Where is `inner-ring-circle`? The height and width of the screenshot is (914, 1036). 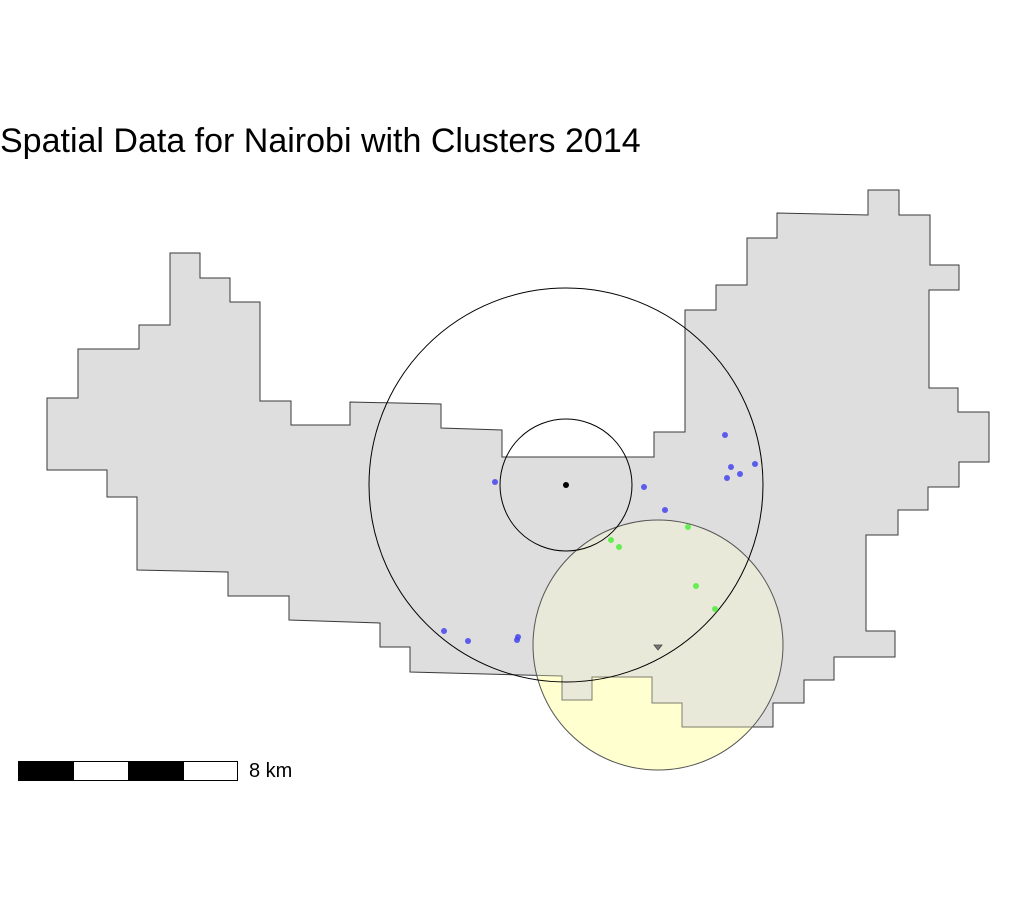 inner-ring-circle is located at coordinates (566, 485).